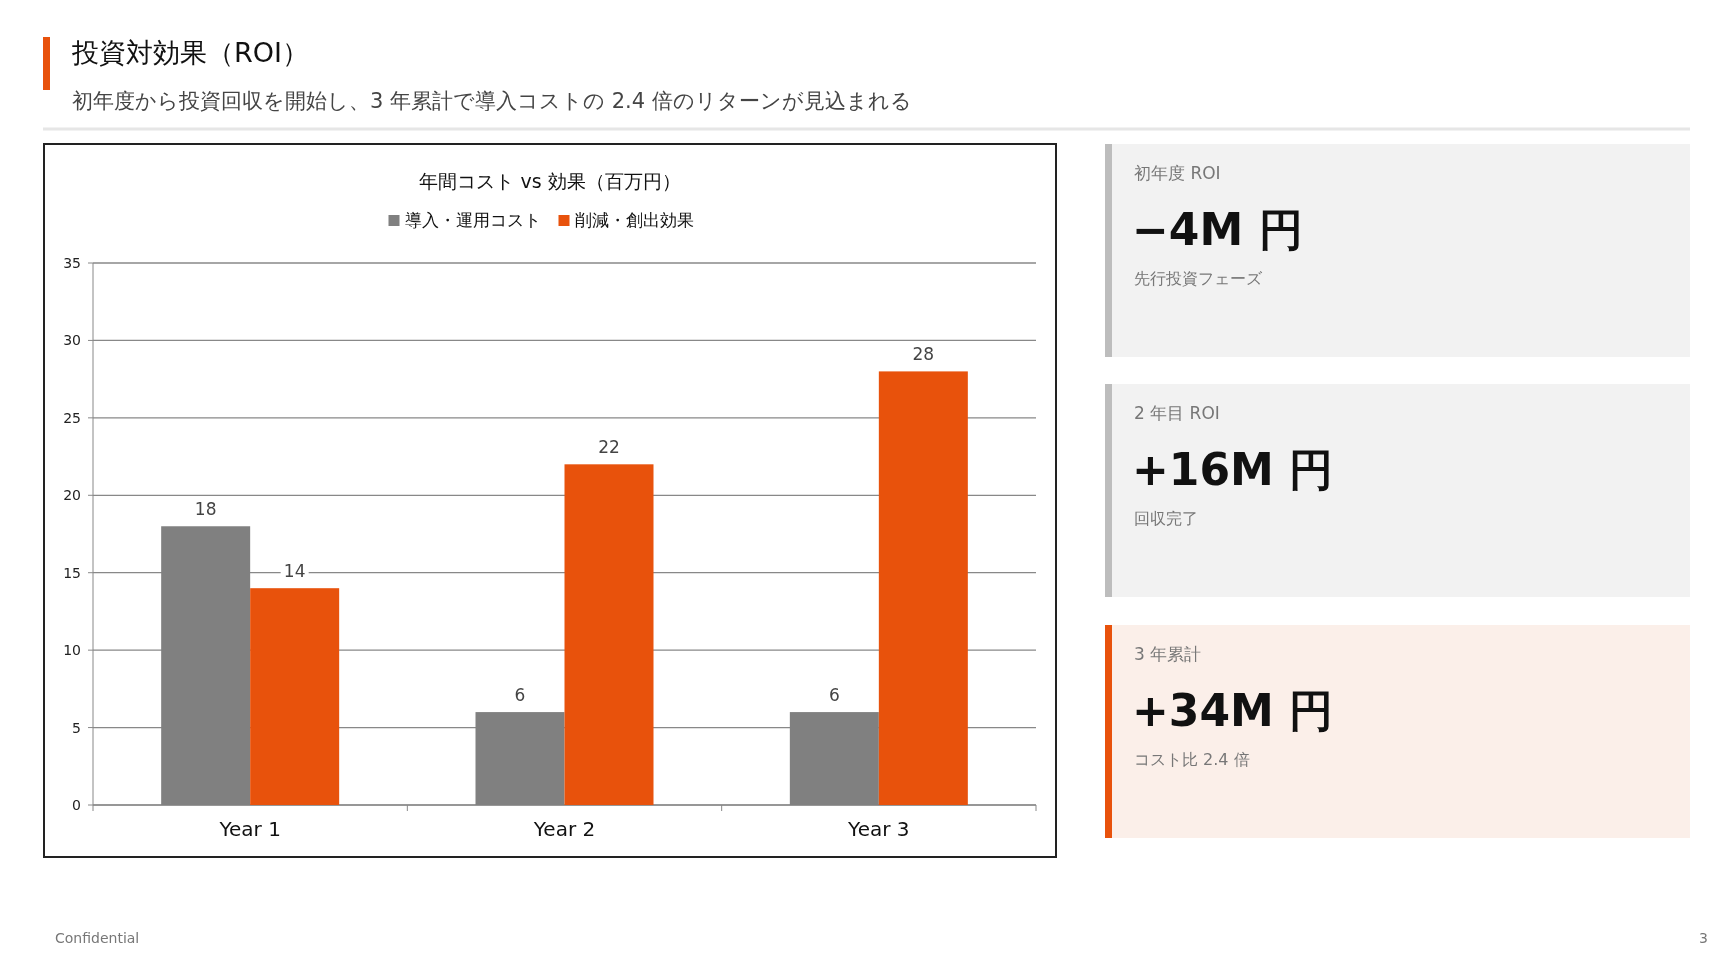  What do you see at coordinates (72, 572) in the screenshot?
I see `y-tick-label: 15` at bounding box center [72, 572].